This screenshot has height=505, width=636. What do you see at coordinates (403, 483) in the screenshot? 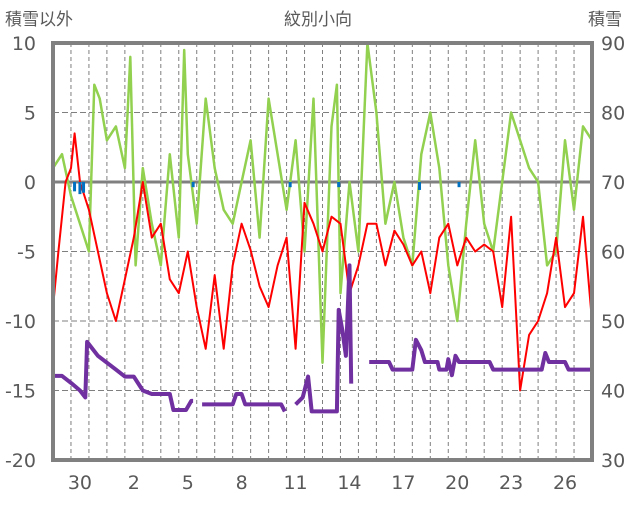
I see `x-tick-label: 17` at bounding box center [403, 483].